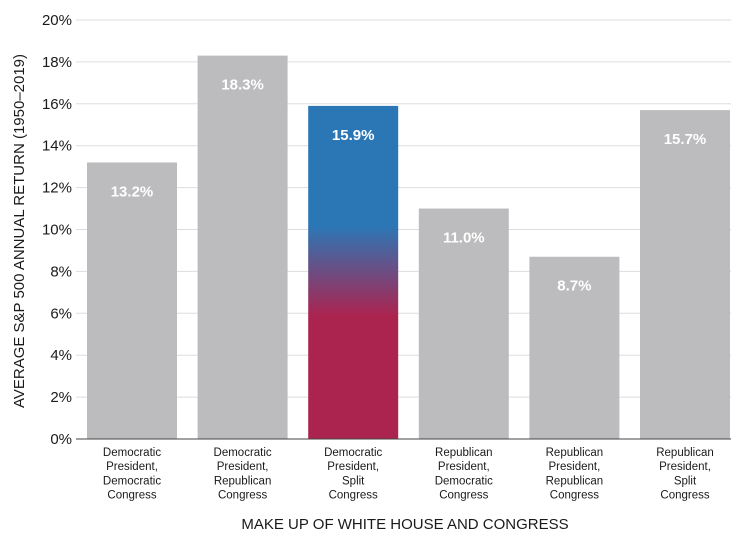  I want to click on x-tick-label: Republican President, Democratic Congress, so click(464, 474).